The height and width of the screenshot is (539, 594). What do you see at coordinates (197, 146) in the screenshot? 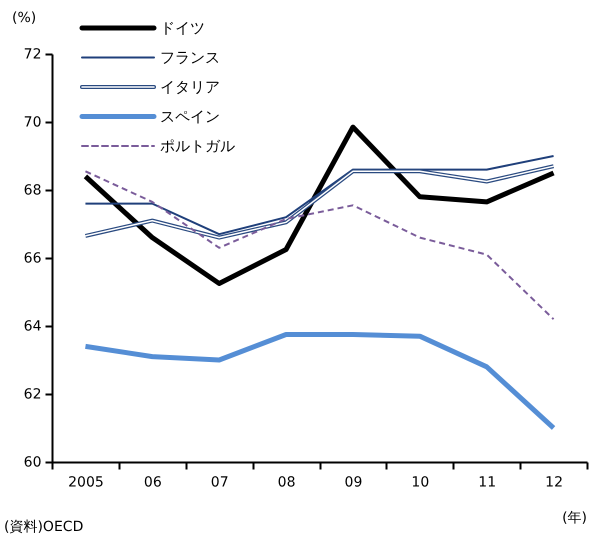
I see `legend-label: ポルトガル` at bounding box center [197, 146].